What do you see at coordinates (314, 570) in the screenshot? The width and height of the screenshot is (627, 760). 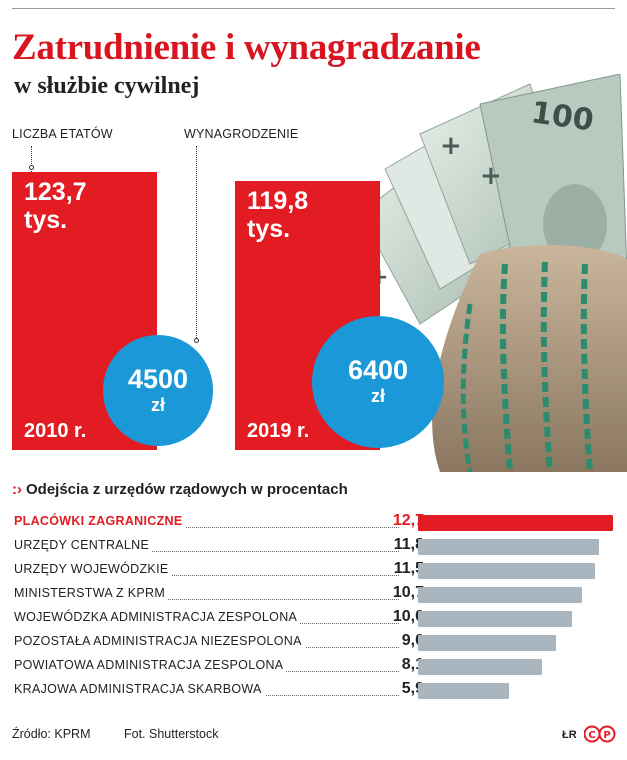 I see `departures-row: URZĘDY WOJEWÓDZKIE 11,5` at bounding box center [314, 570].